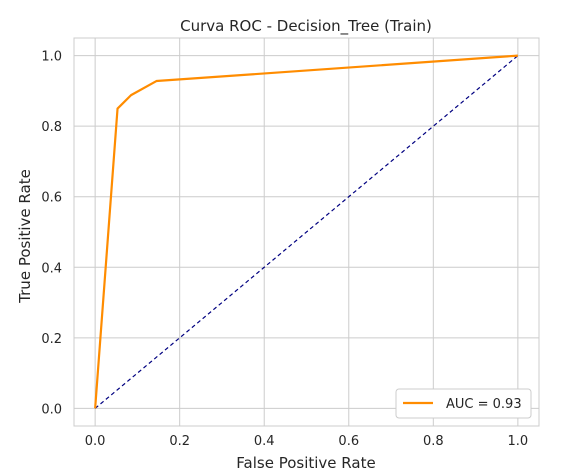 Image resolution: width=569 pixels, height=476 pixels. What do you see at coordinates (51, 198) in the screenshot?
I see `y-tick-label: 0.6` at bounding box center [51, 198].